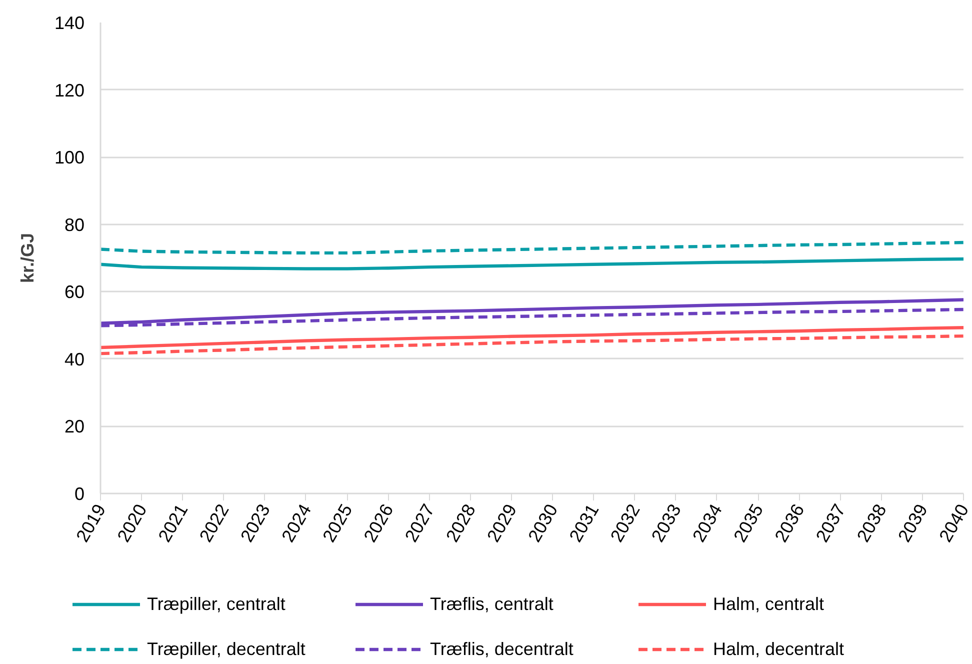 The image size is (972, 664). What do you see at coordinates (74, 359) in the screenshot?
I see `y-tick-label: 40` at bounding box center [74, 359].